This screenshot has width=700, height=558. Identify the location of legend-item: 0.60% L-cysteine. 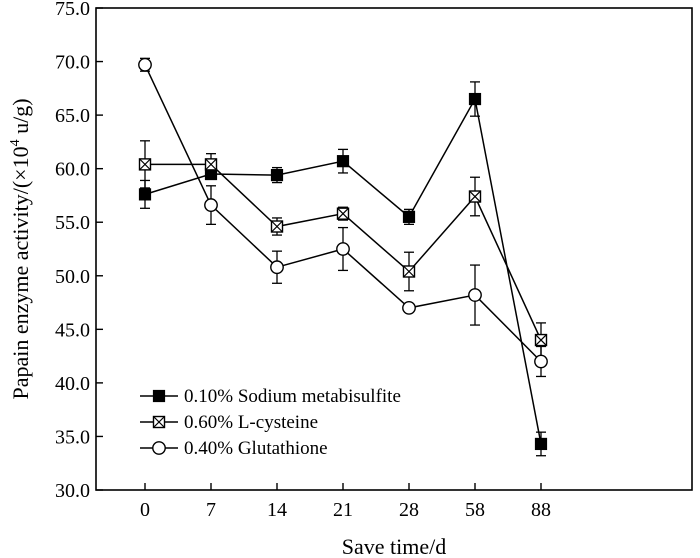
(229, 422).